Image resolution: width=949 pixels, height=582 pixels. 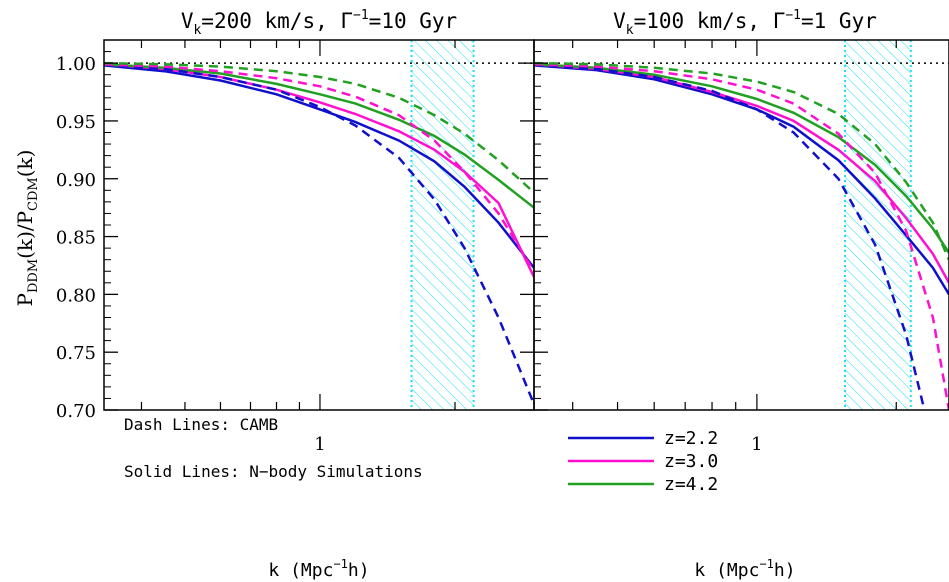 What do you see at coordinates (76, 64) in the screenshot?
I see `y-tick-label: 1.00` at bounding box center [76, 64].